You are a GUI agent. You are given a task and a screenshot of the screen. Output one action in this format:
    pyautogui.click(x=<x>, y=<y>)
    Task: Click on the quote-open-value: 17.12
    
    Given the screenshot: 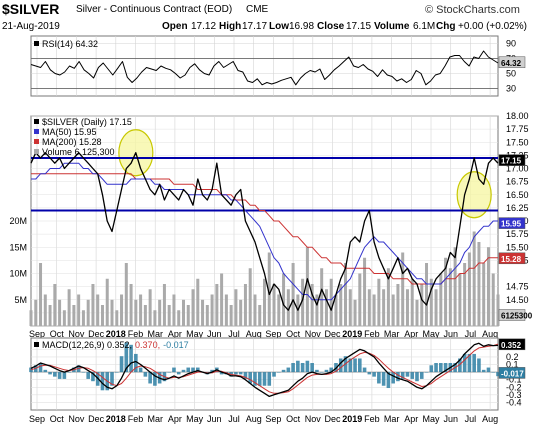 What is the action you would take?
    pyautogui.click(x=204, y=26)
    